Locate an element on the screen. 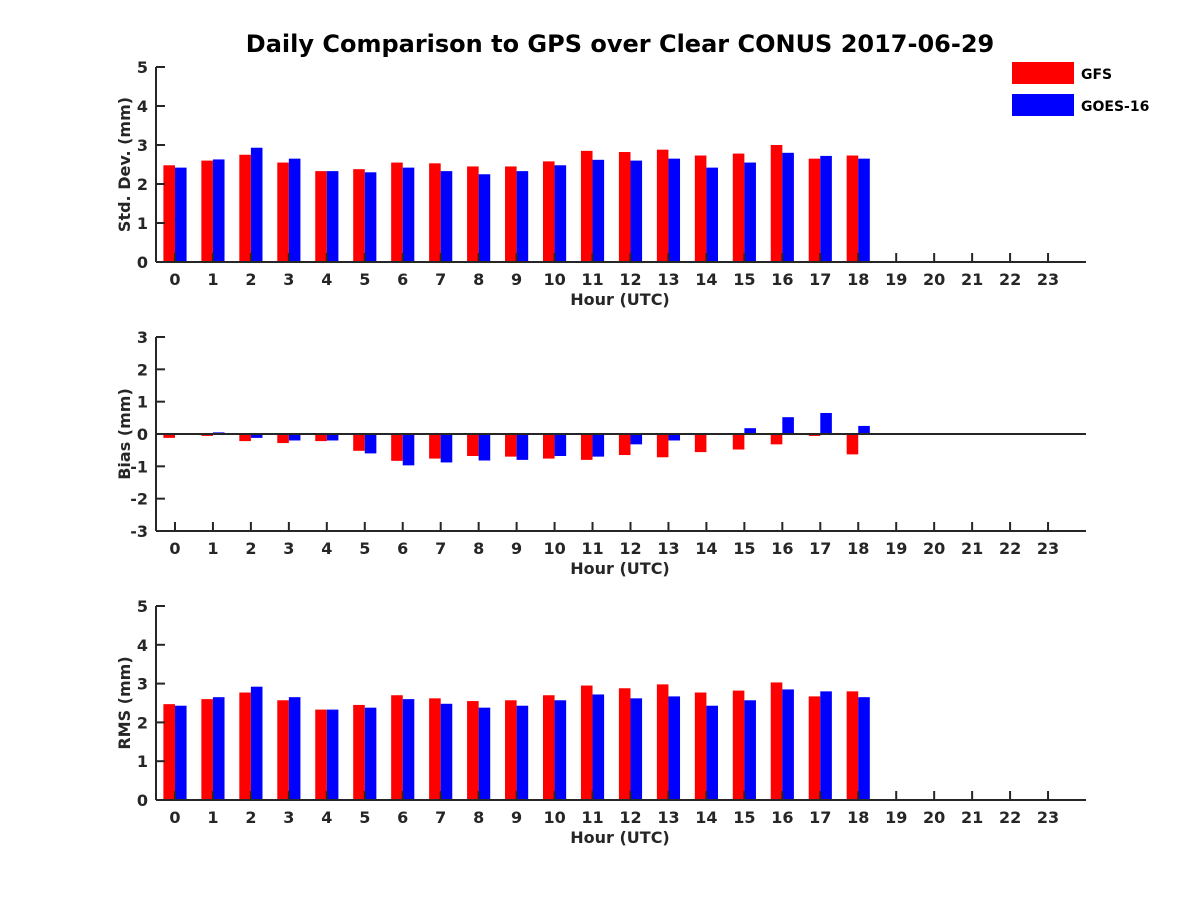  x-tick-label: 8 is located at coordinates (478, 817).